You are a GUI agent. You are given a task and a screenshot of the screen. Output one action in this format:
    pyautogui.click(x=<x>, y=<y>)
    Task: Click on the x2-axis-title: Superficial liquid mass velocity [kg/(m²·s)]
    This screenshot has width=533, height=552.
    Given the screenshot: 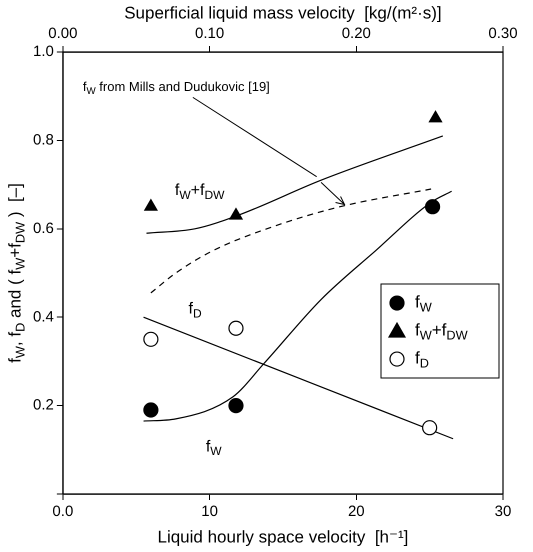 What is the action you would take?
    pyautogui.click(x=283, y=13)
    